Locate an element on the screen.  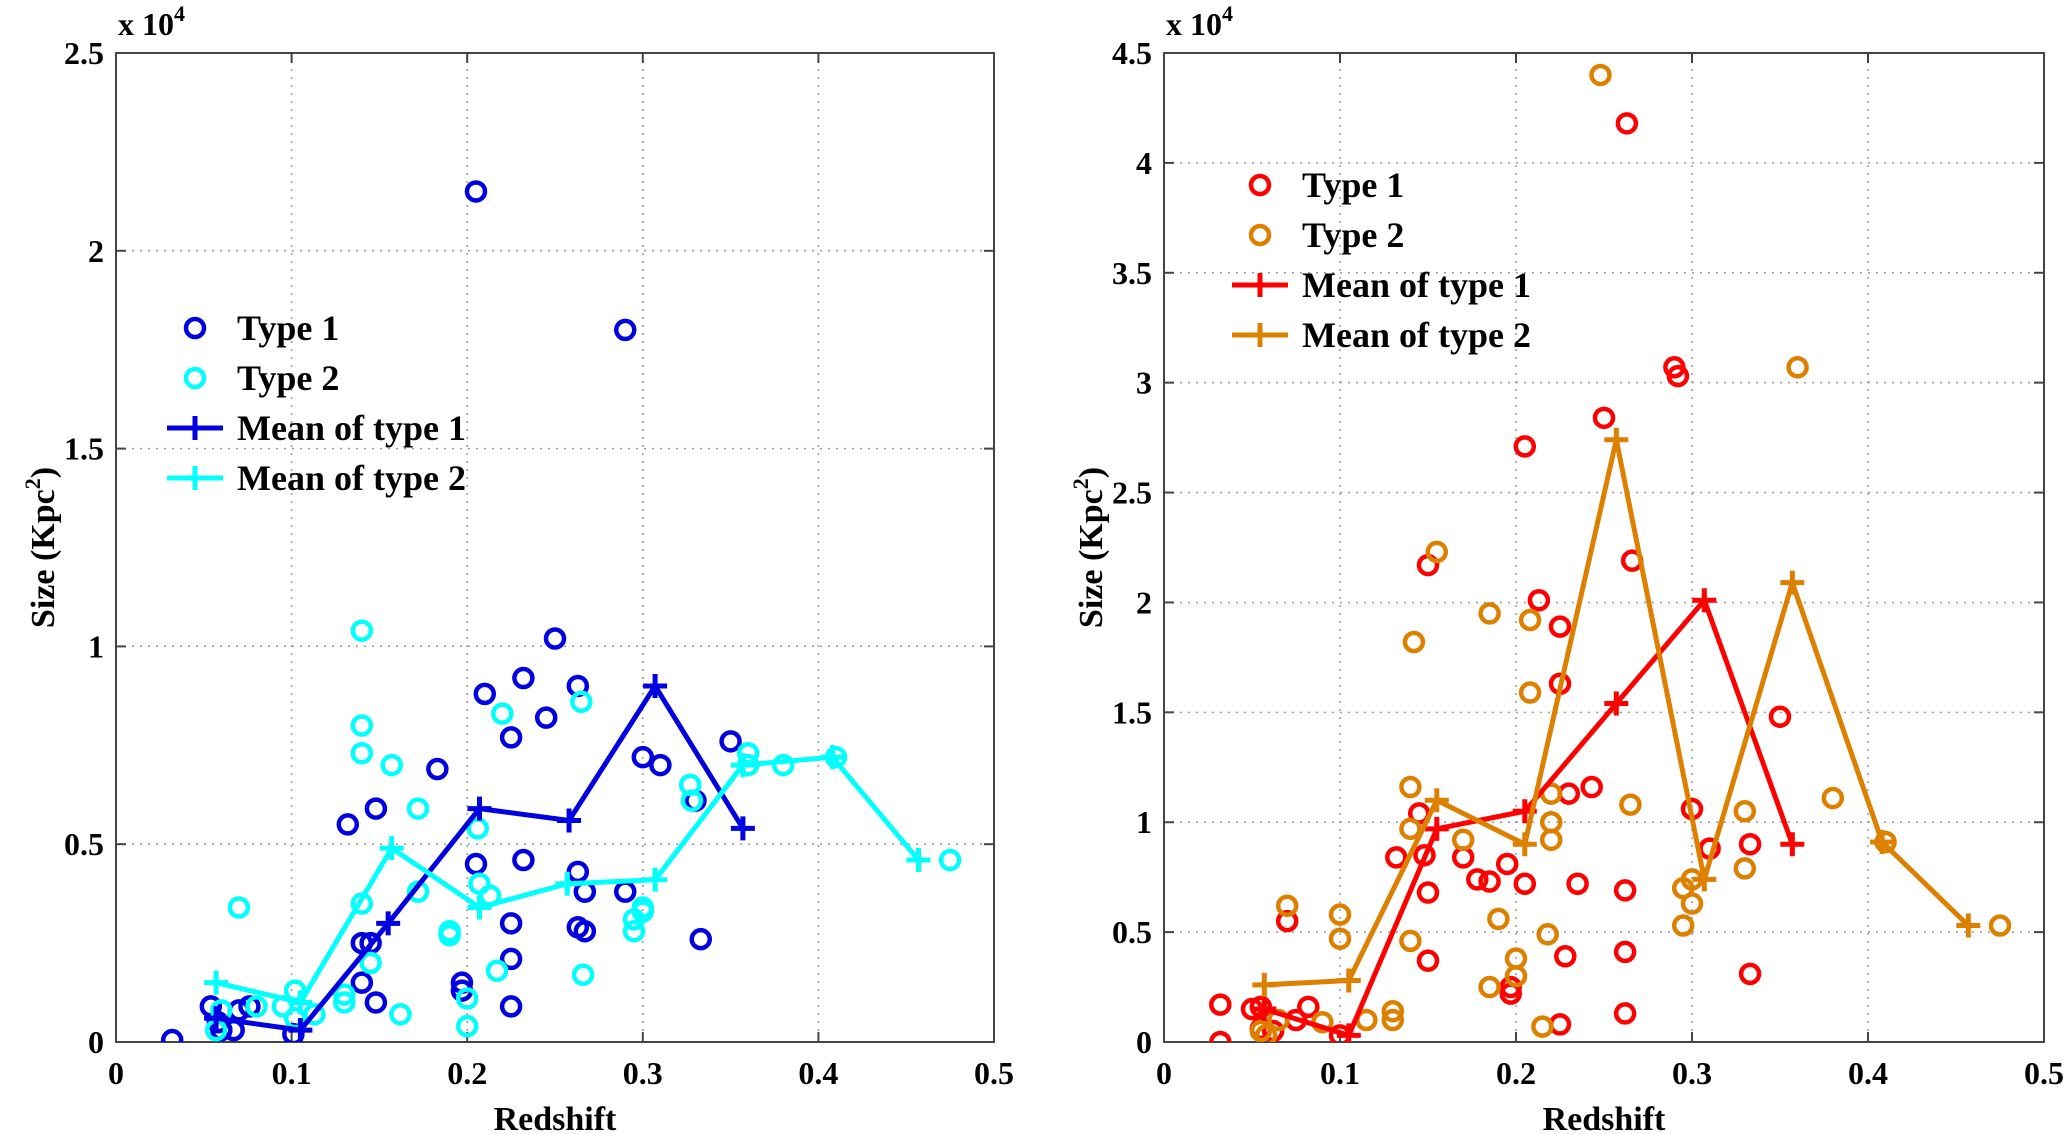
exponent-base: x 10 is located at coordinates (1194, 24).